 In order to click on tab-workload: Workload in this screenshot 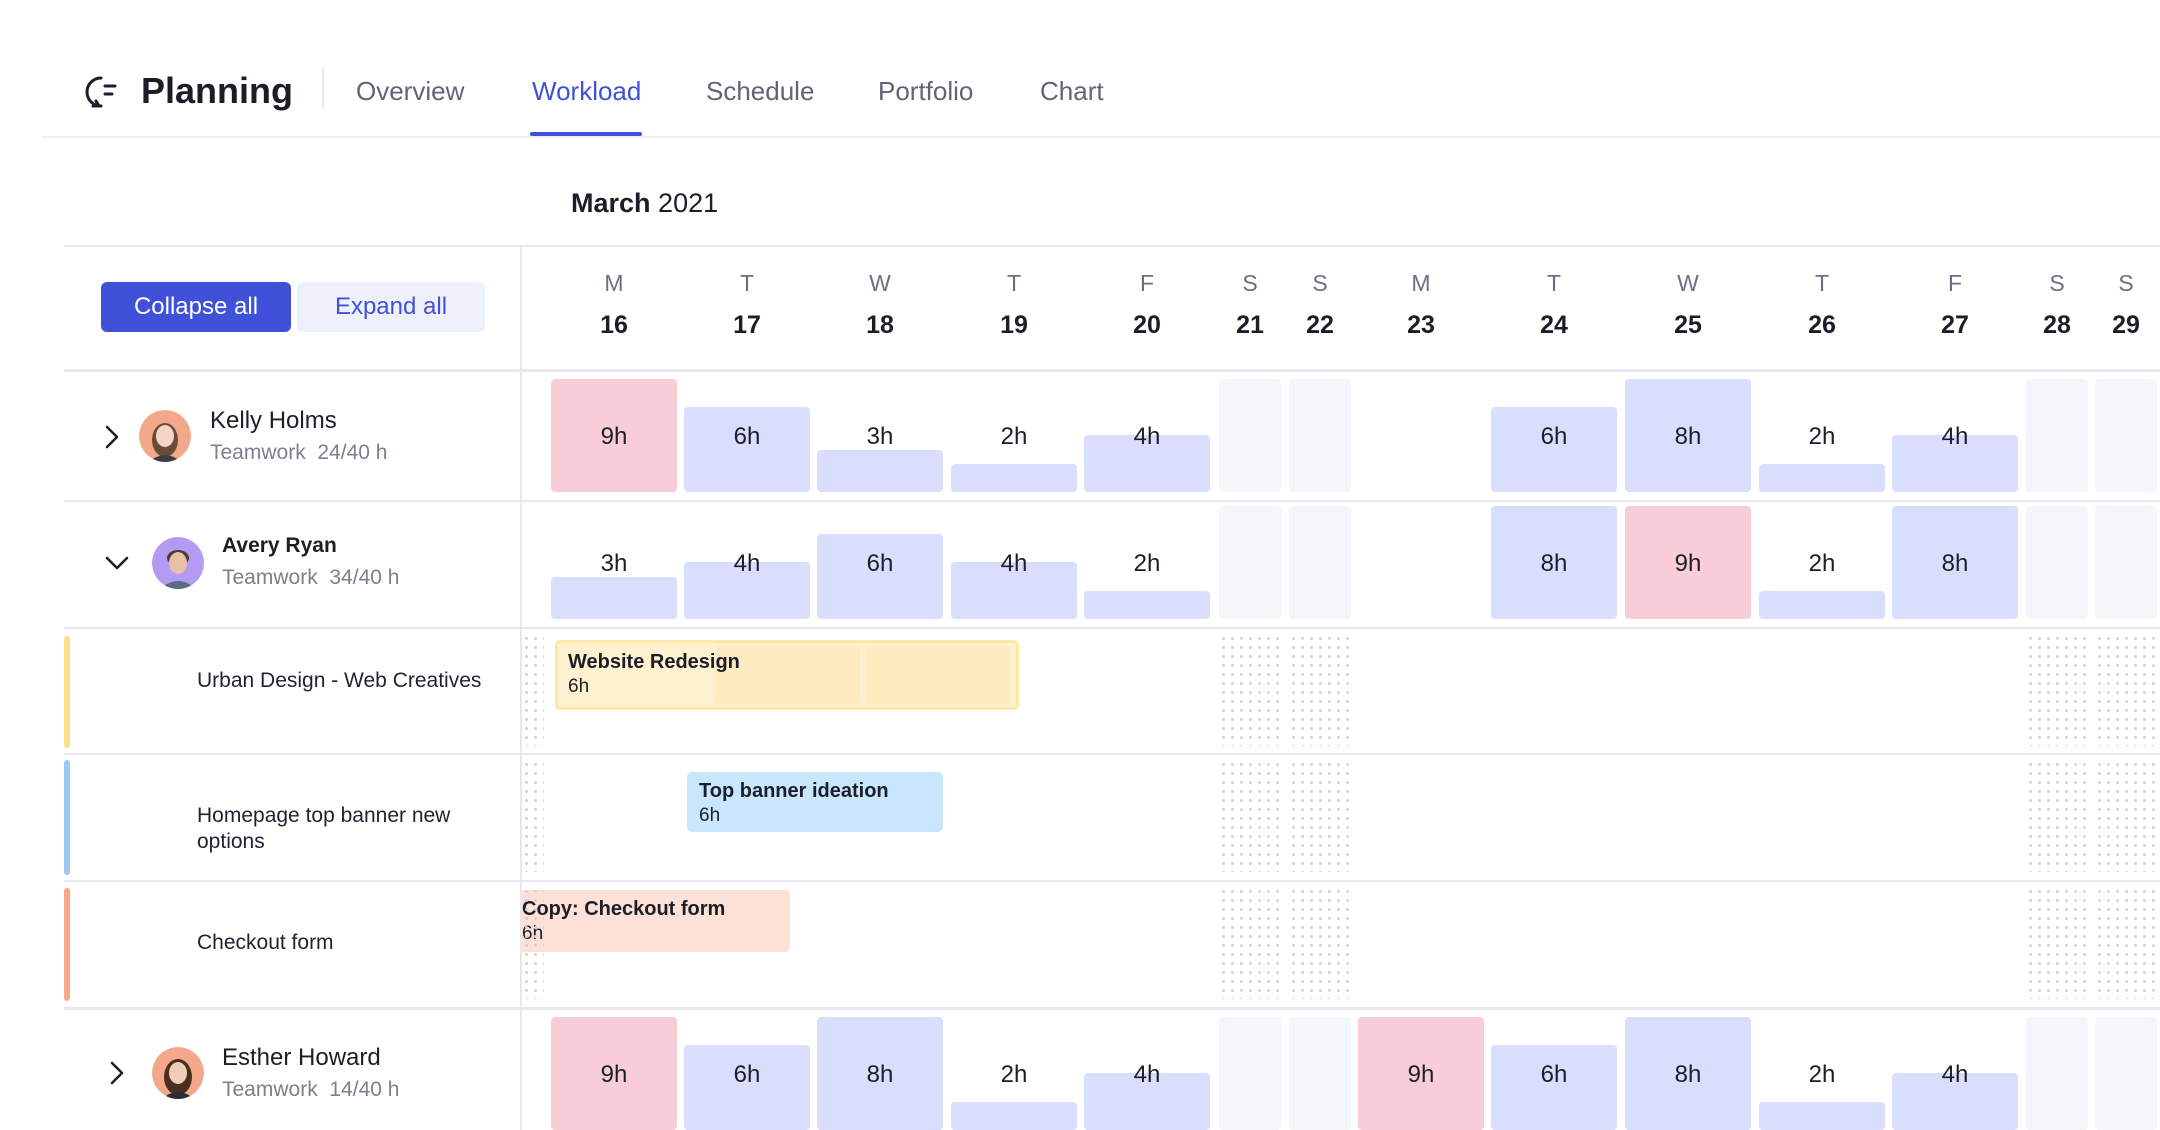, I will do `click(587, 91)`.